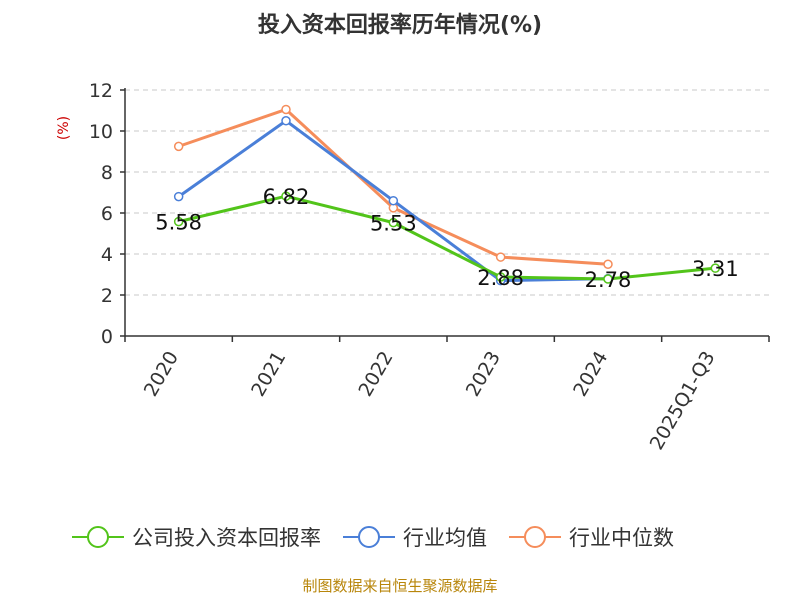 The width and height of the screenshot is (800, 600). I want to click on data-label: 2.88, so click(500, 278).